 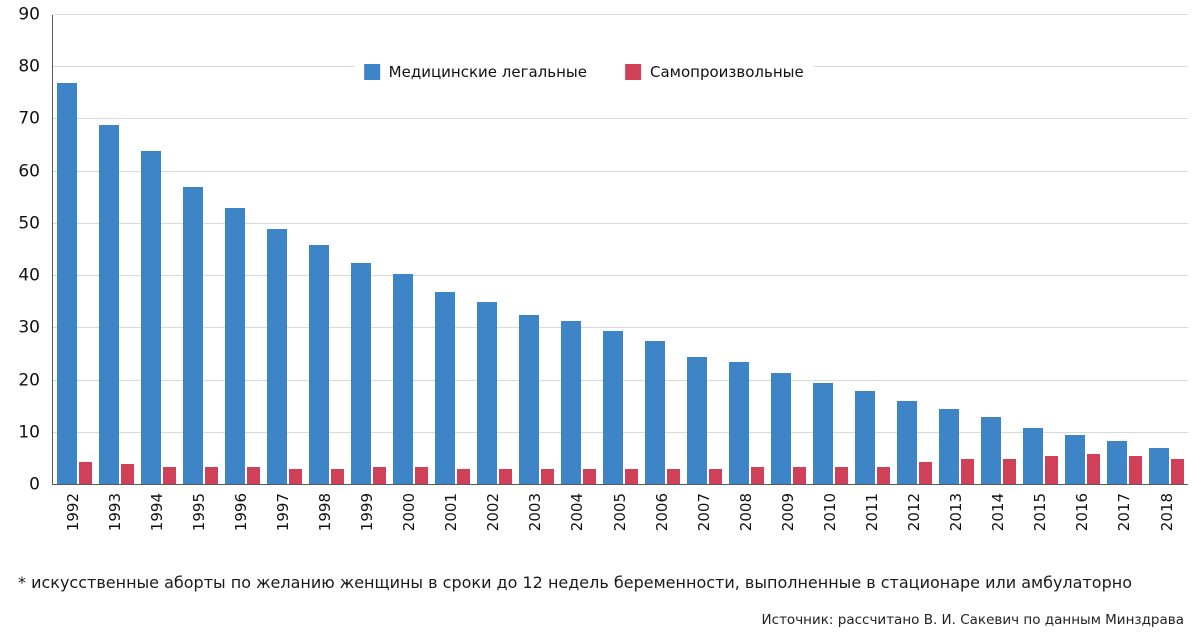 I want to click on x-axis-label-2009: 2009, so click(x=788, y=525).